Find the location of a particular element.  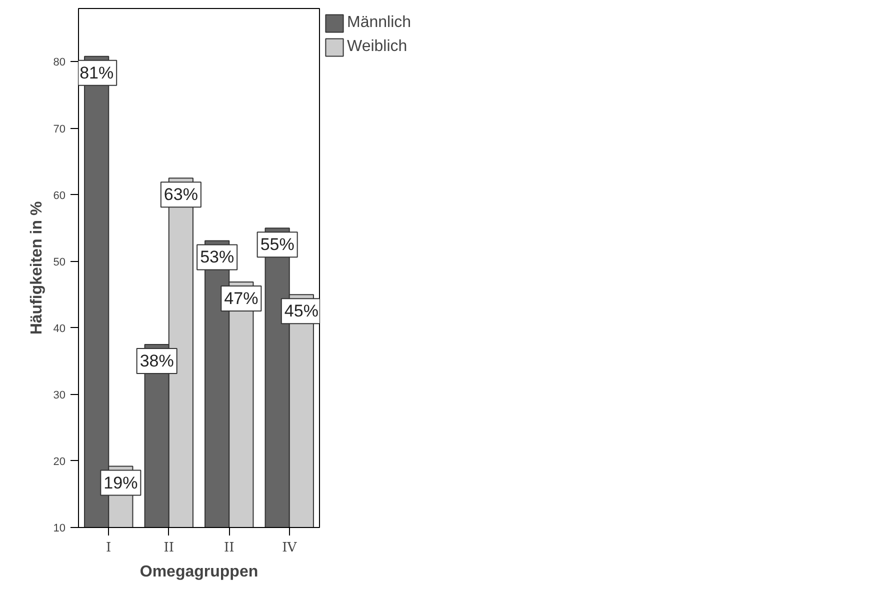

y-tick-label: 80 is located at coordinates (59, 62).